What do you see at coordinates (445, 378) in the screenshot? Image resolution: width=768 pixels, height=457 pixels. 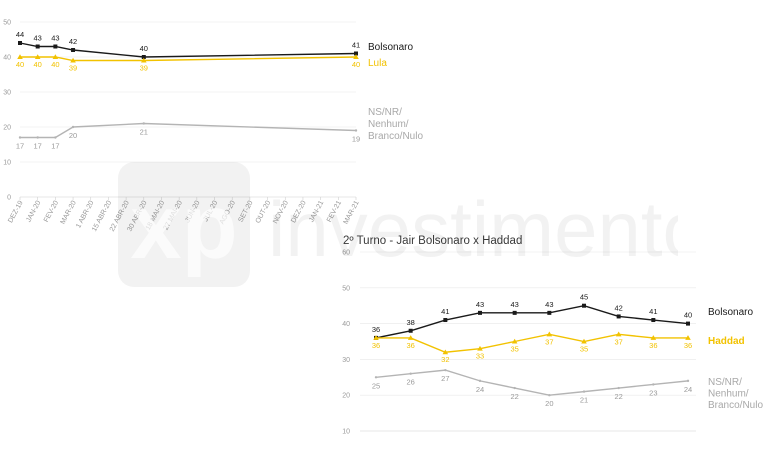 I see `data-label: 27` at bounding box center [445, 378].